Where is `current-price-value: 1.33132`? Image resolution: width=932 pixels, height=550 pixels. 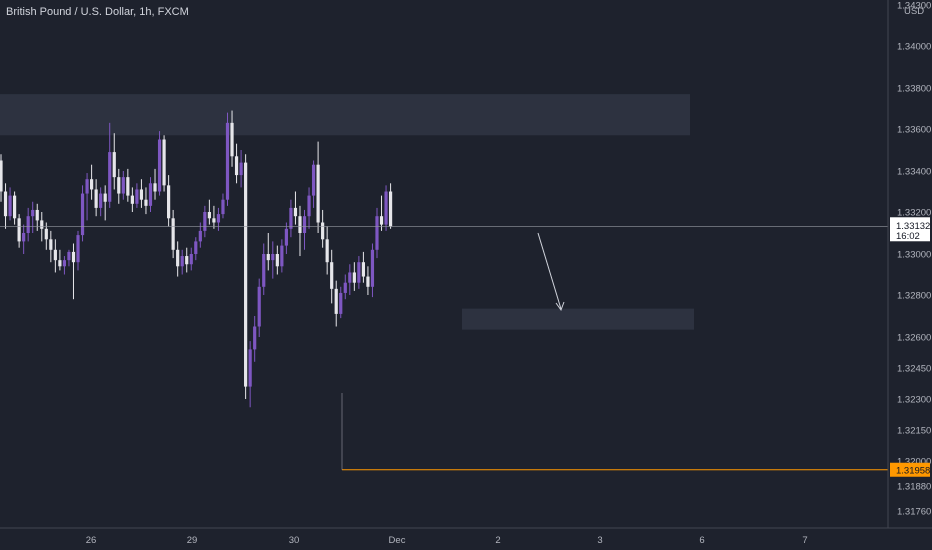
current-price-value: 1.33132 is located at coordinates (913, 226).